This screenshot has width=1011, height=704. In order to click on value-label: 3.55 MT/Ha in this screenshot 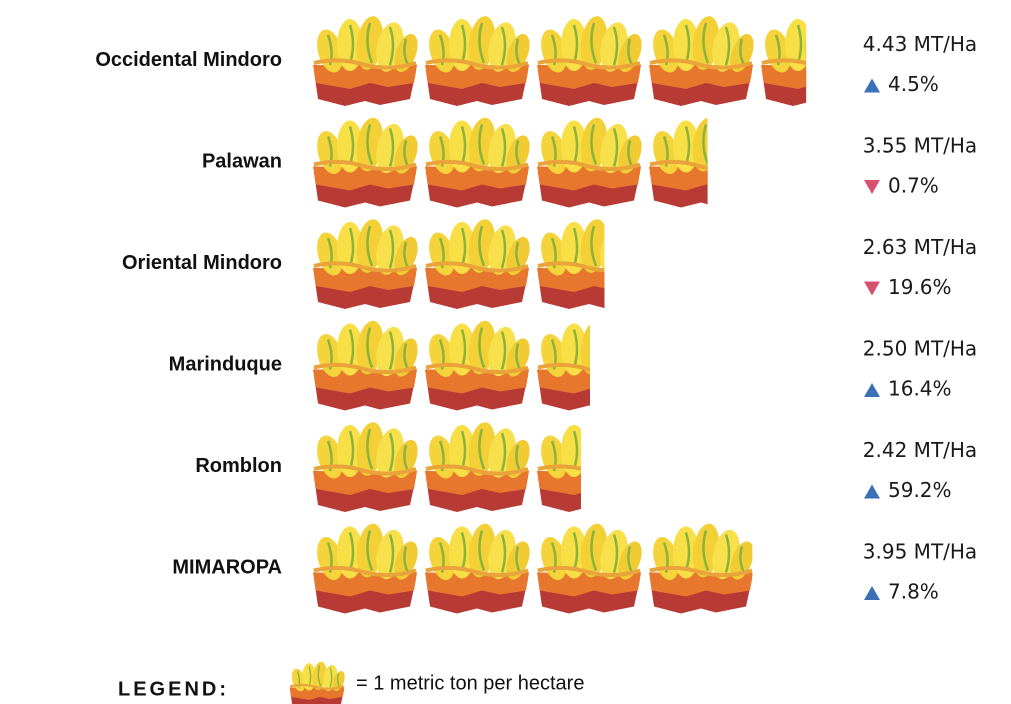, I will do `click(920, 146)`.